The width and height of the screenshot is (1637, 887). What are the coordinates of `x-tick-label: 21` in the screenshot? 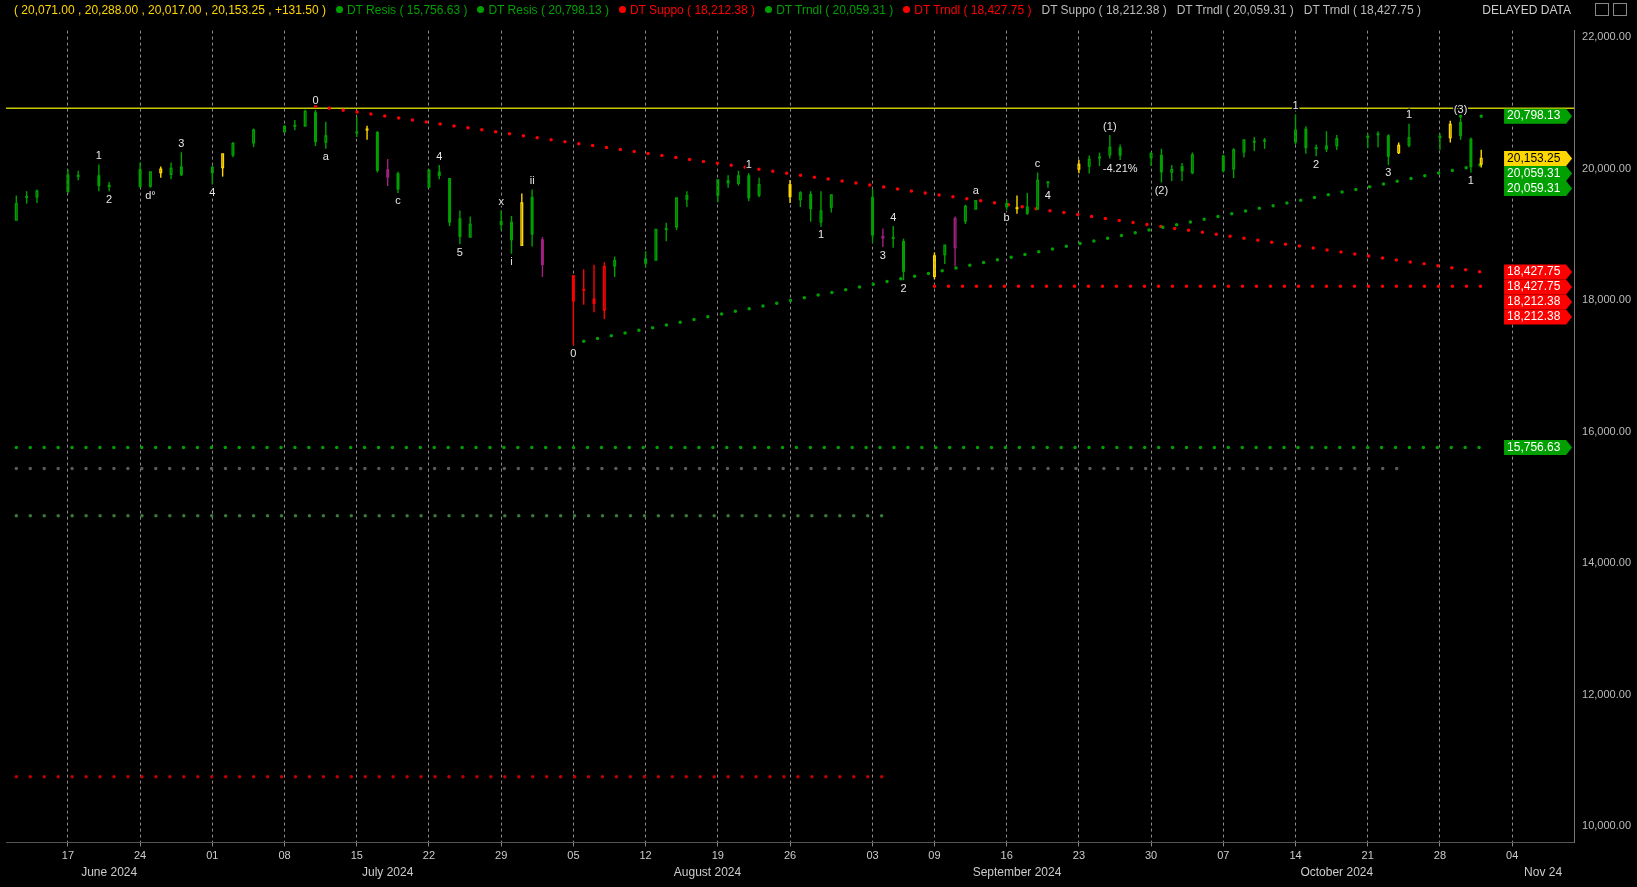 It's located at (1367, 855).